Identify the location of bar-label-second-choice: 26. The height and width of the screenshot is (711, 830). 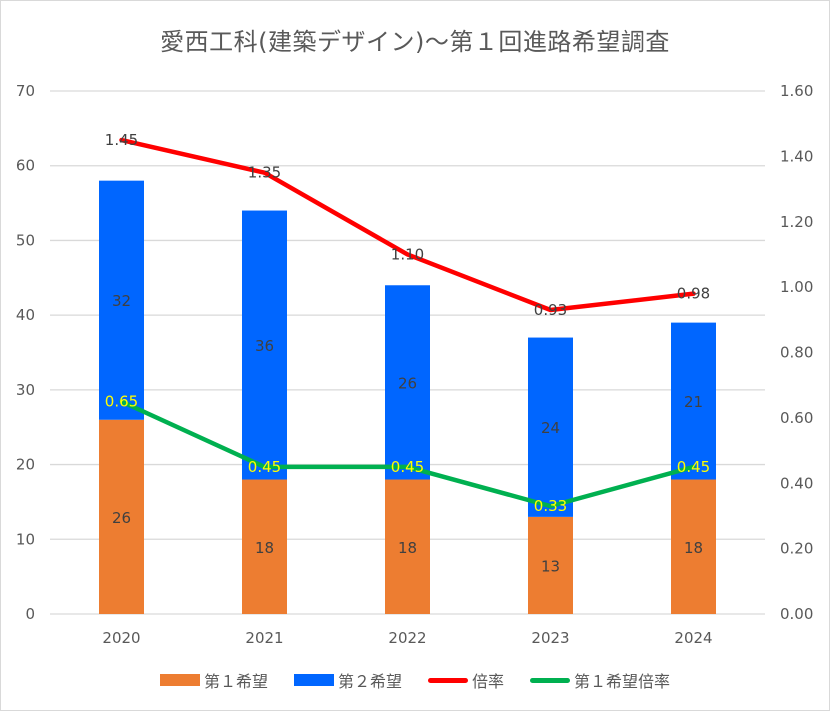
(407, 383).